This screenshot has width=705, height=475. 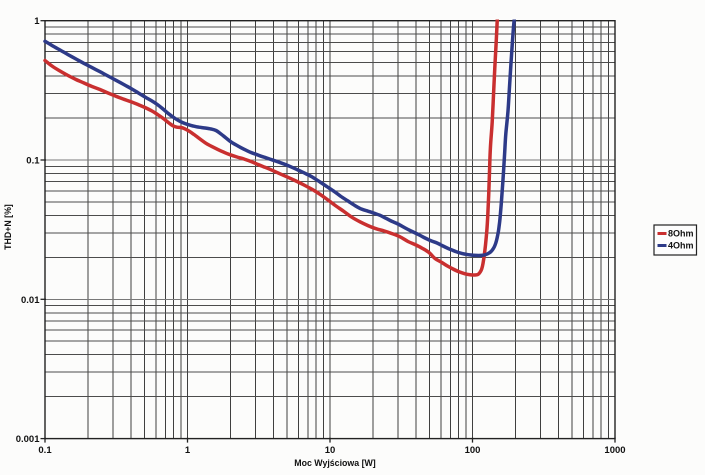 What do you see at coordinates (473, 450) in the screenshot?
I see `svg-text: 100` at bounding box center [473, 450].